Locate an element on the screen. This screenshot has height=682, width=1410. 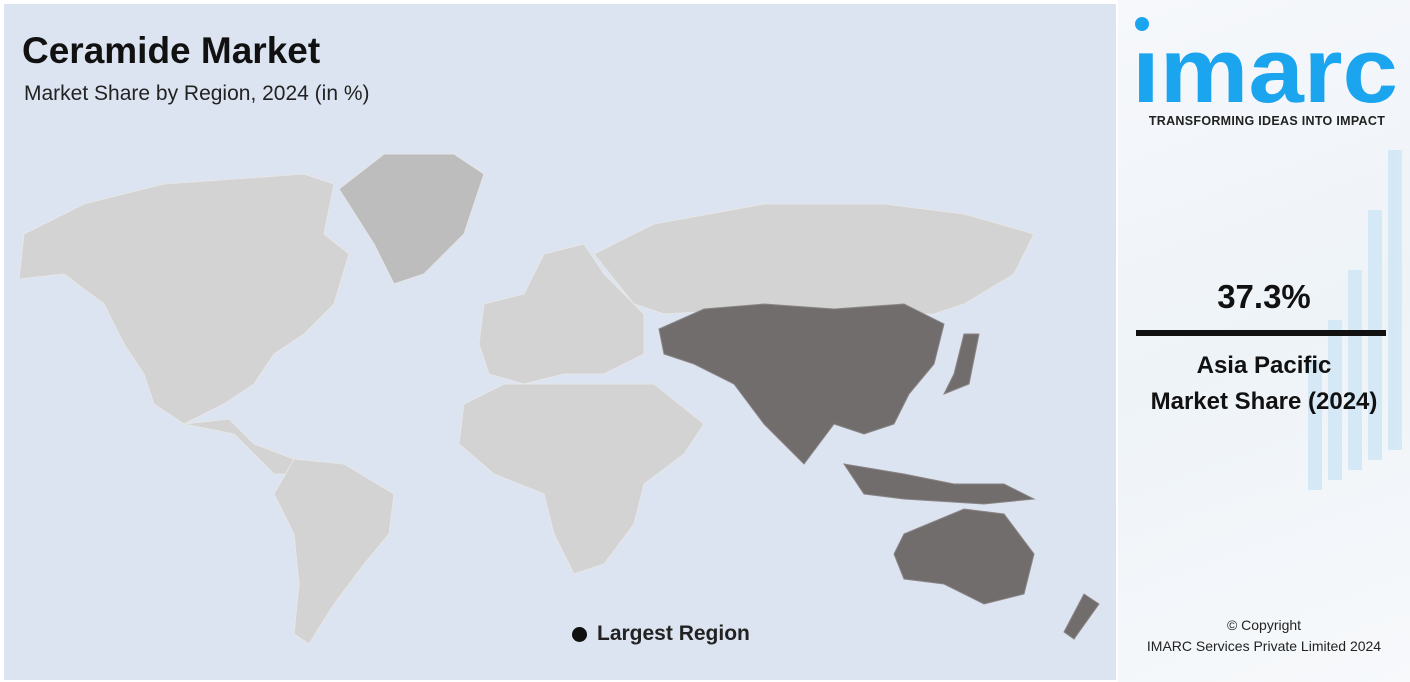
page-title: Ceramide Market is located at coordinates (171, 50).